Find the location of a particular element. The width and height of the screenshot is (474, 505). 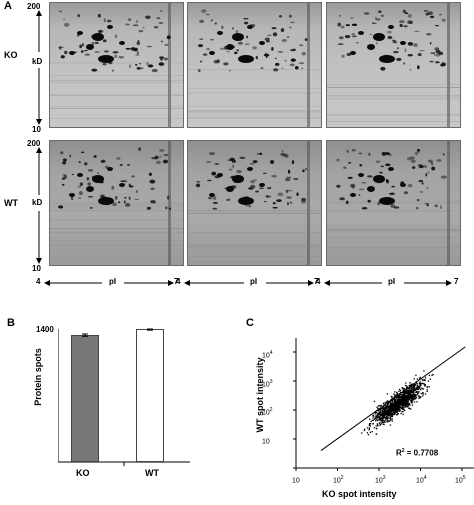

pi-axis-3-arrow is located at coordinates (388, 283).